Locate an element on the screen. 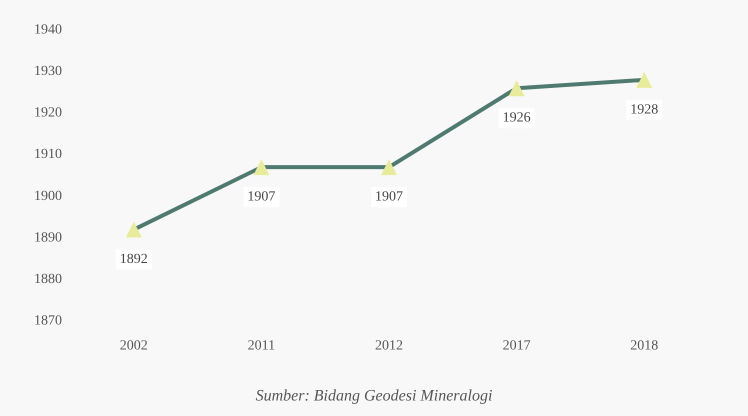 This screenshot has width=748, height=416. data-label: 1892 is located at coordinates (134, 260).